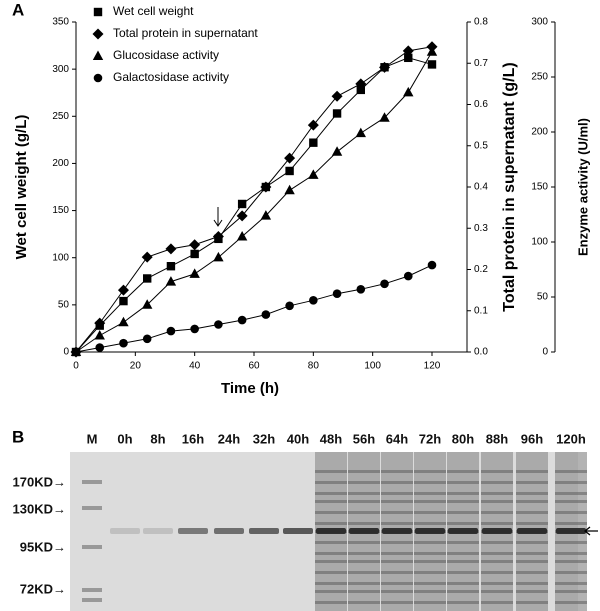 This screenshot has width=600, height=611. What do you see at coordinates (543, 297) in the screenshot?
I see `y3-tick-label: 50` at bounding box center [543, 297].